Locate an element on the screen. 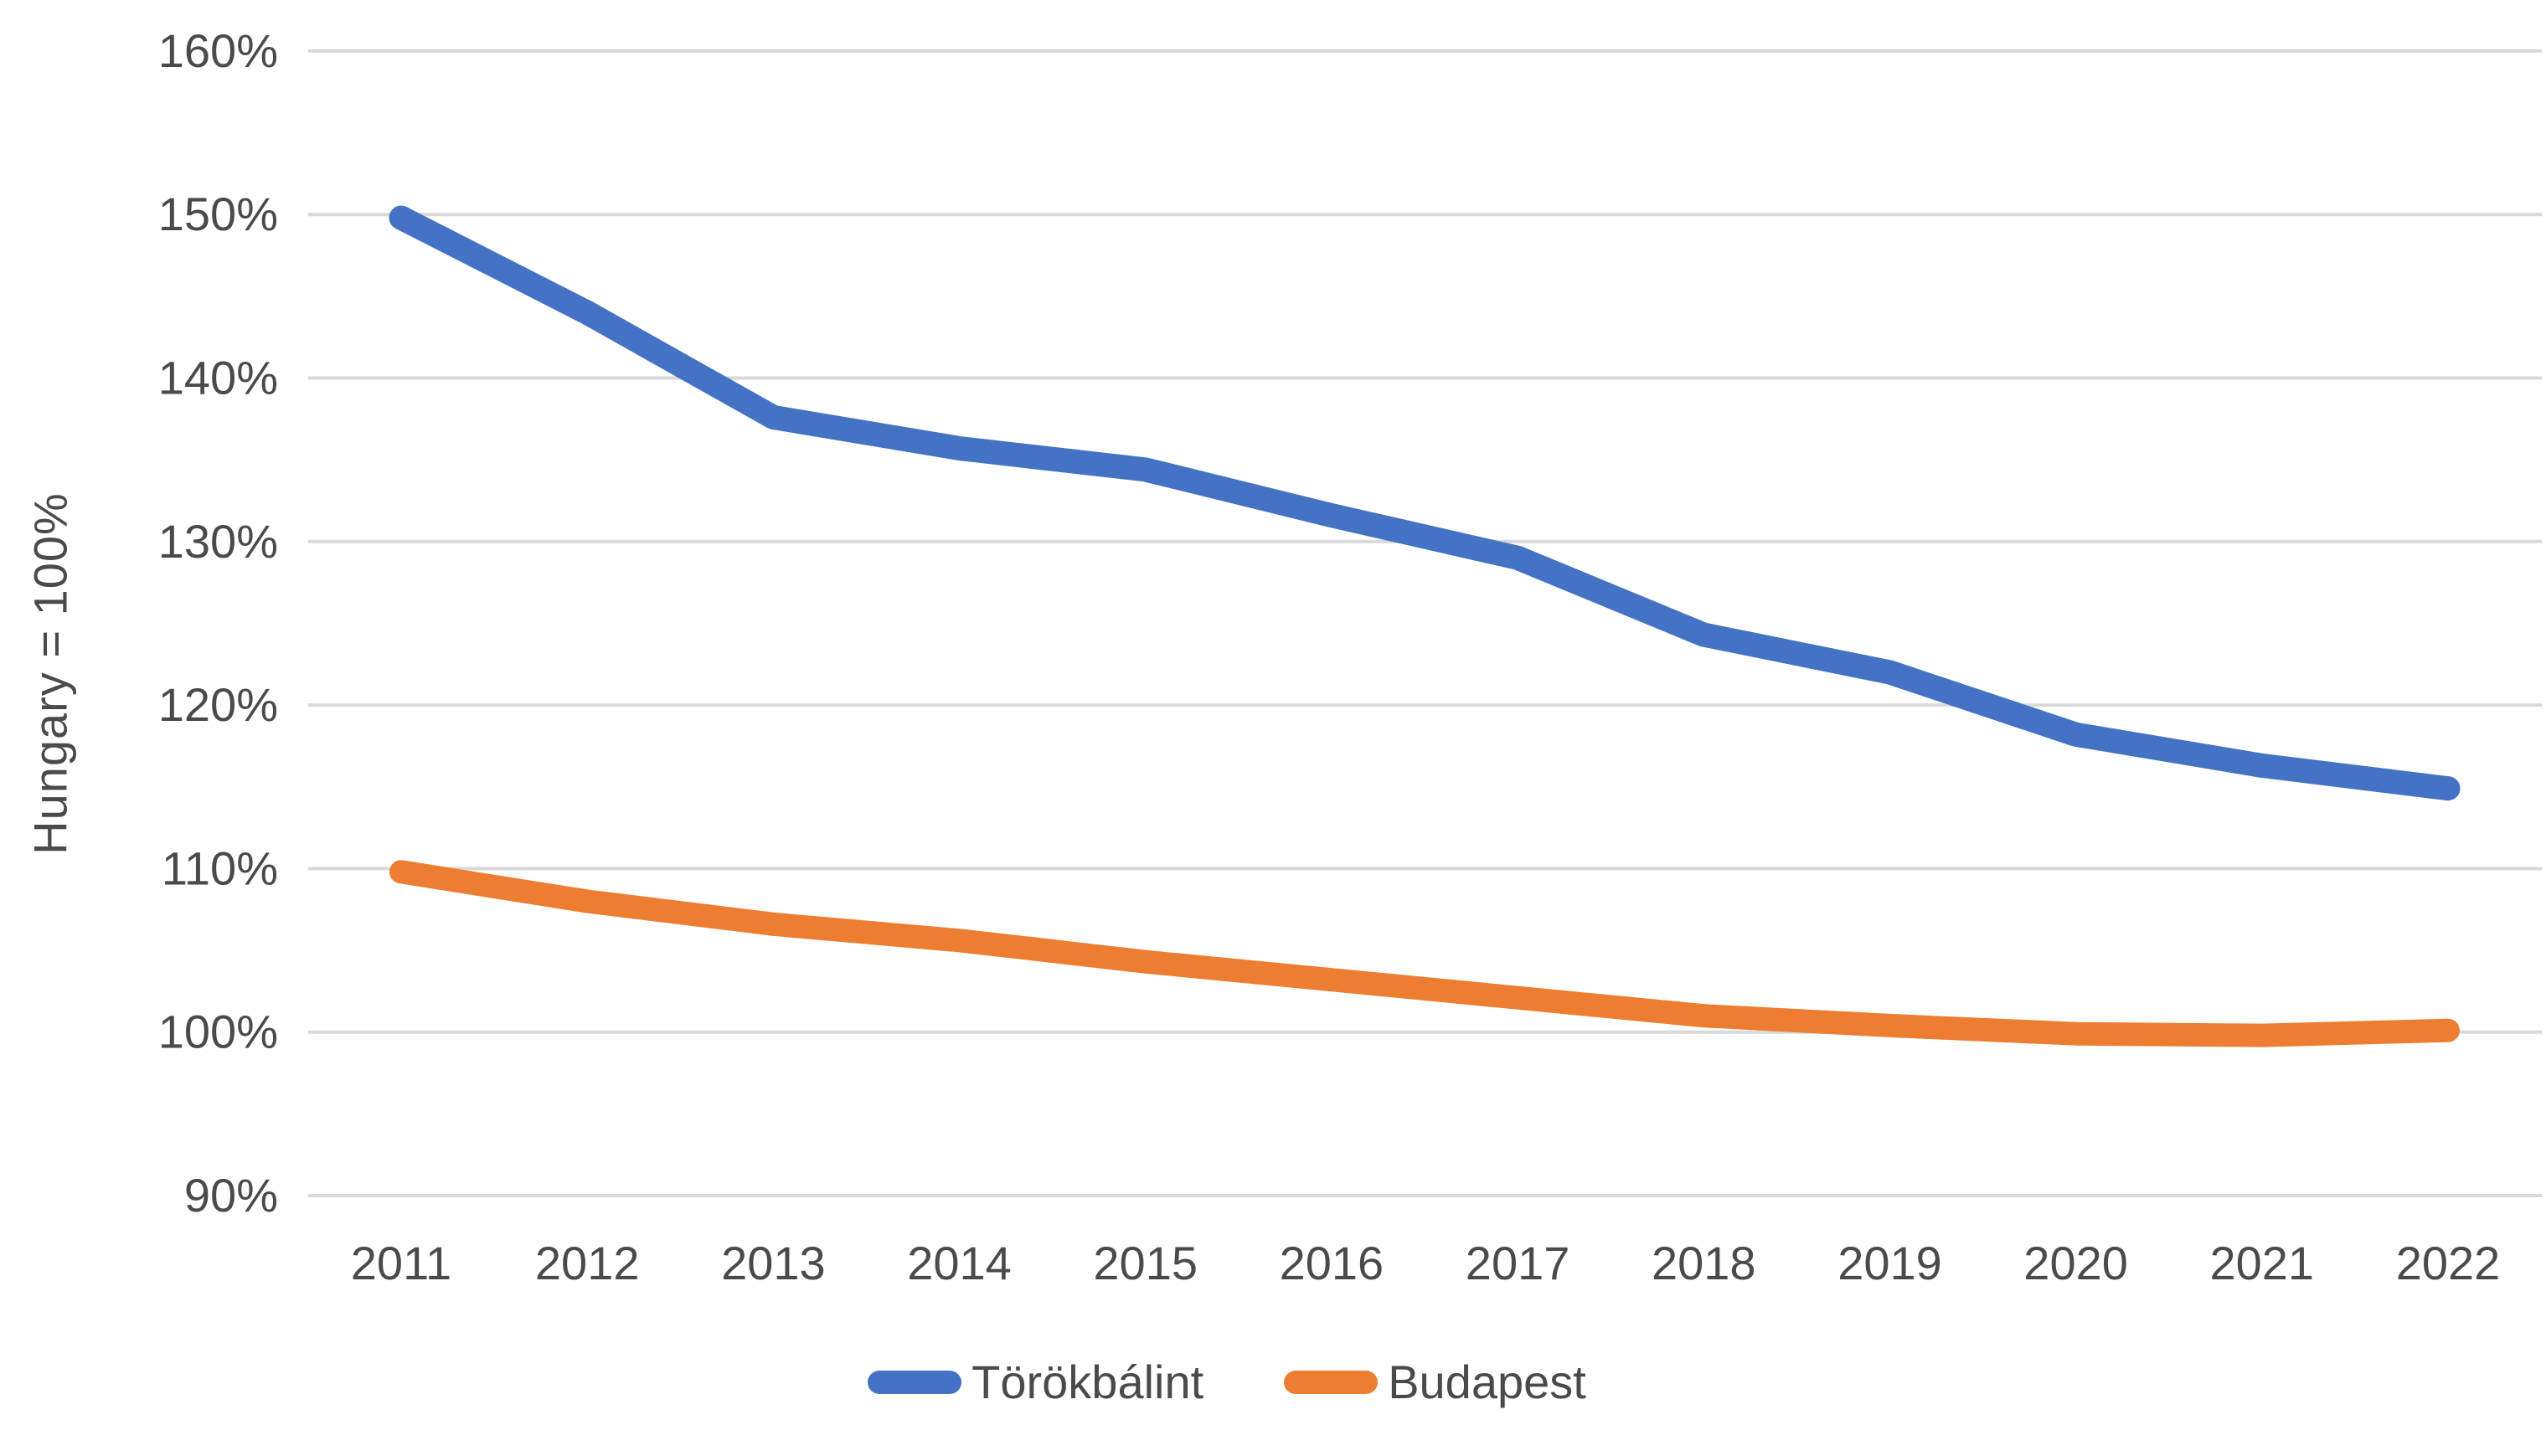 The image size is (2546, 1456). legend: Törökbálint Budapest is located at coordinates (1250, 1382).